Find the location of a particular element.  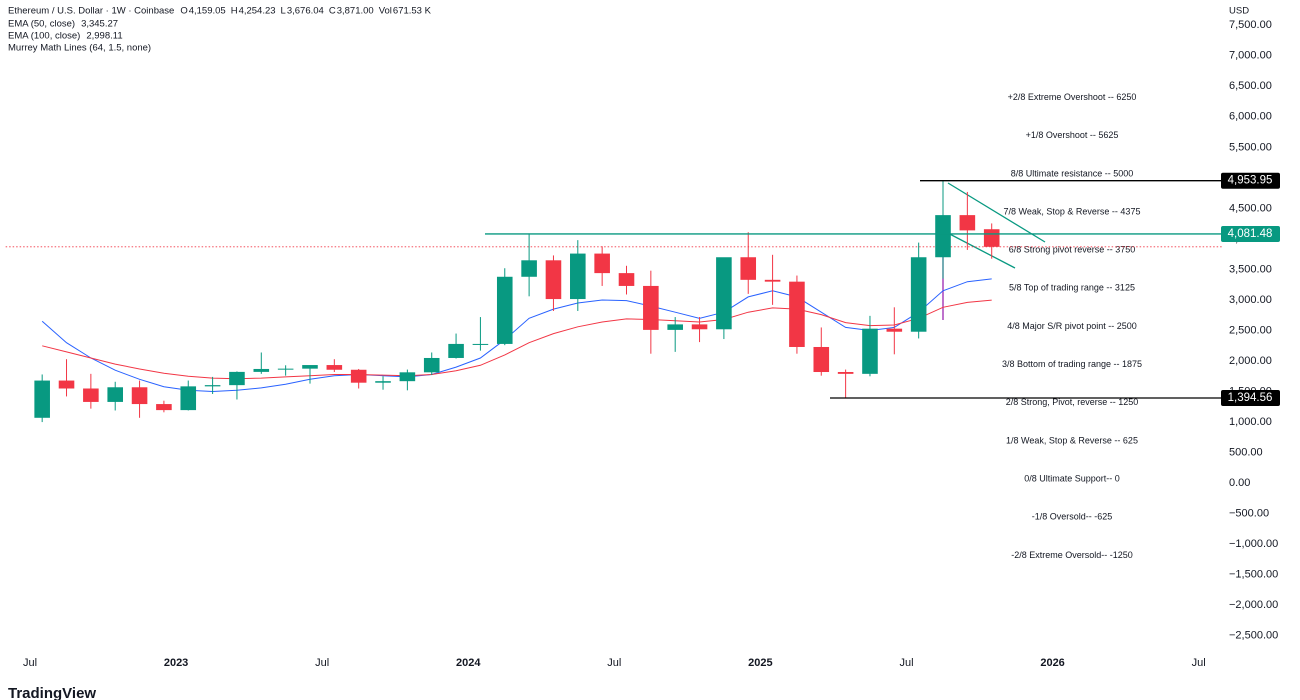

header-text: 3,676.04 is located at coordinates (305, 11).